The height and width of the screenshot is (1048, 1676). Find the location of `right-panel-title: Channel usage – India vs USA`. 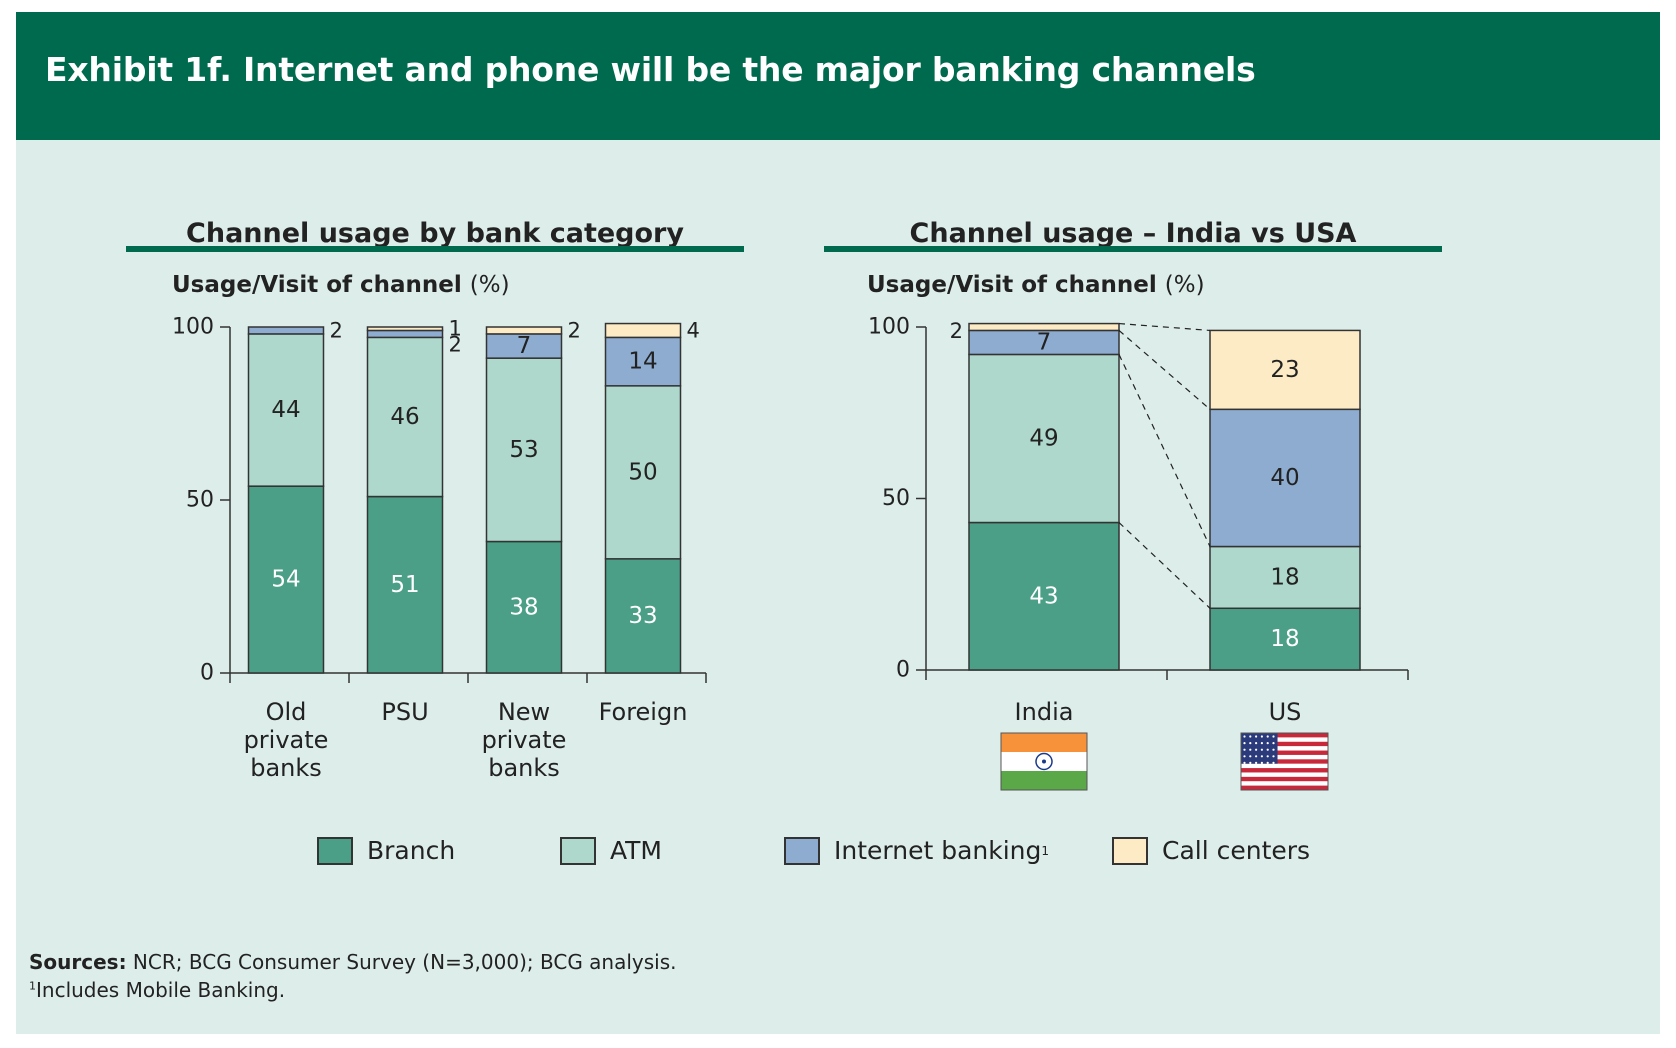

right-panel-title: Channel usage – India vs USA is located at coordinates (1133, 233).